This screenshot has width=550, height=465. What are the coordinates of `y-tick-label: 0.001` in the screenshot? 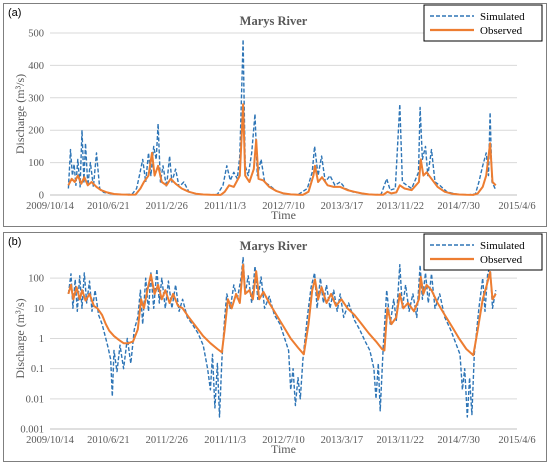 It's located at (32, 430).